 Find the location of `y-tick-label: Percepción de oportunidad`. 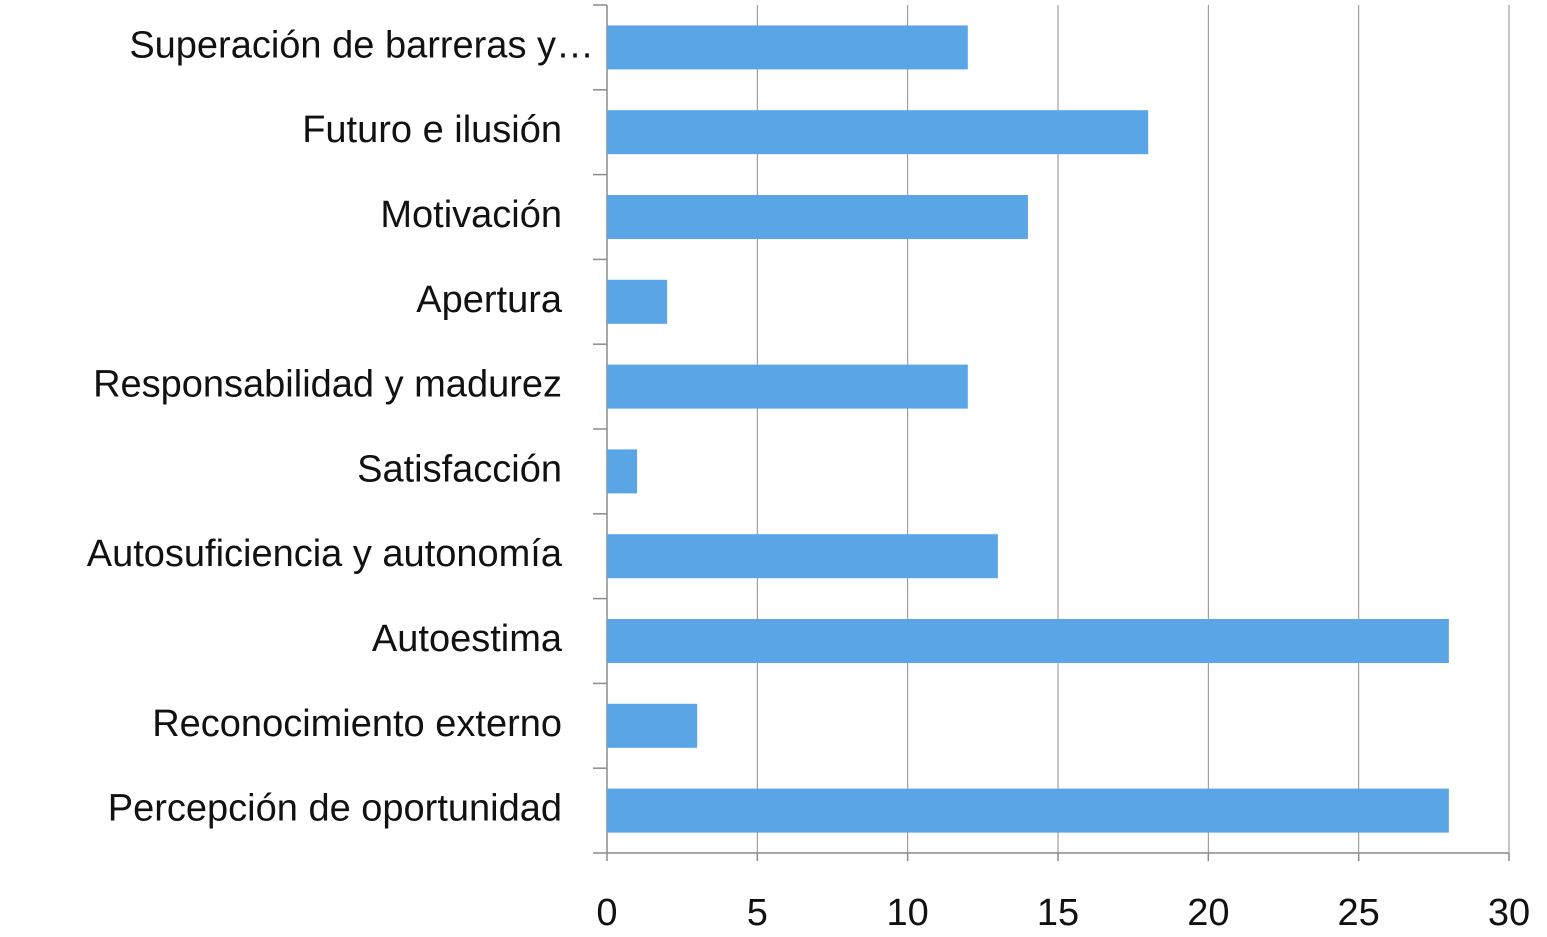

y-tick-label: Percepción de oportunidad is located at coordinates (335, 809).